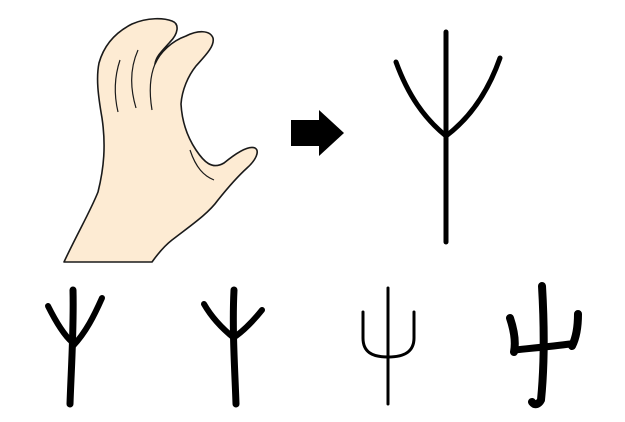  Describe the element at coordinates (87, 322) in the screenshot. I see `variant-1-right-branch` at that location.